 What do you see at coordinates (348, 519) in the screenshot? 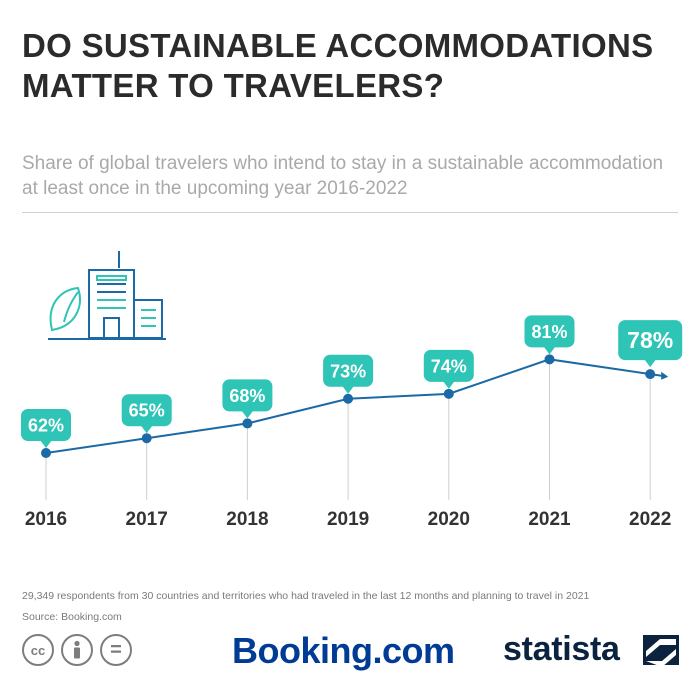
I see `x-tick-label: 2019` at bounding box center [348, 519].